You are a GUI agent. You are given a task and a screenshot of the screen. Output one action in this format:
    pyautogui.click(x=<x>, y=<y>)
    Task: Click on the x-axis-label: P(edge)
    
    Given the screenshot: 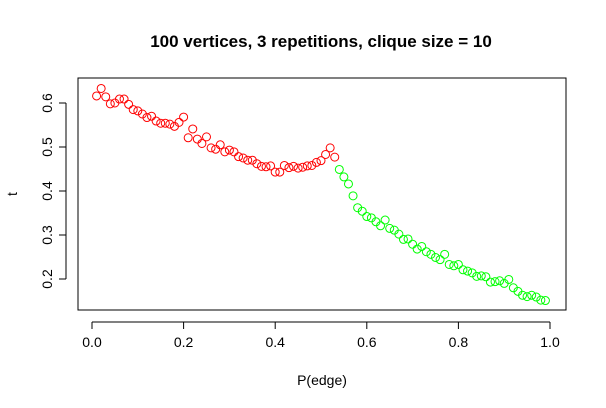 What is the action you would take?
    pyautogui.click(x=322, y=380)
    